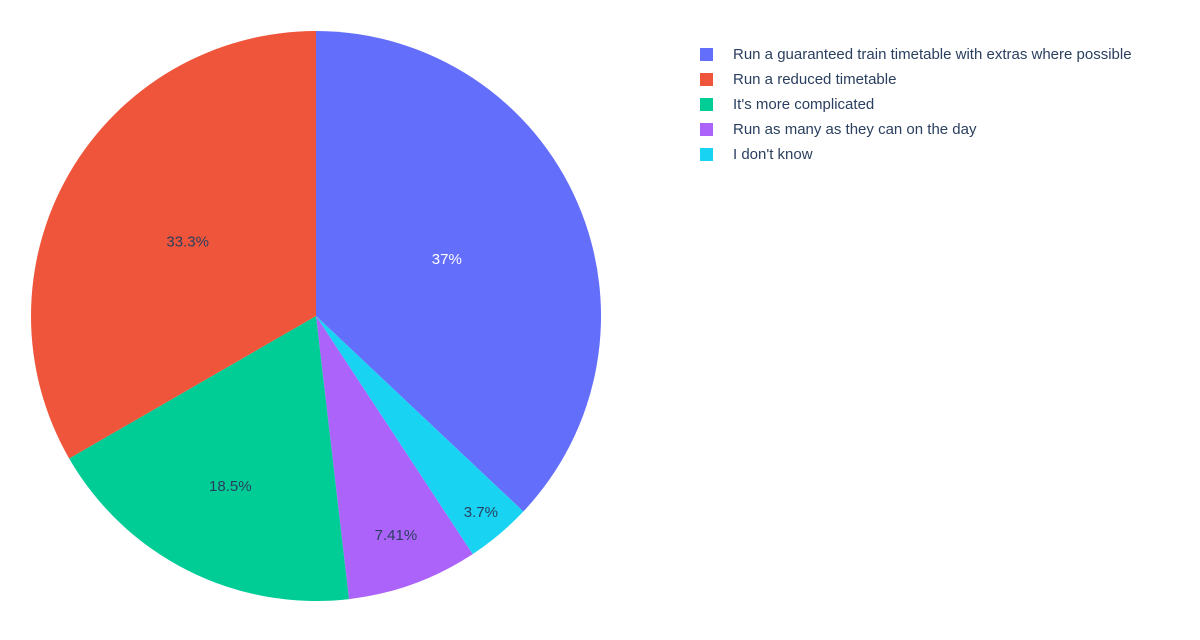 This screenshot has height=640, width=1200. Describe the element at coordinates (396, 535) in the screenshot. I see `pie-slice-percentage-label-4: 7.41%` at that location.